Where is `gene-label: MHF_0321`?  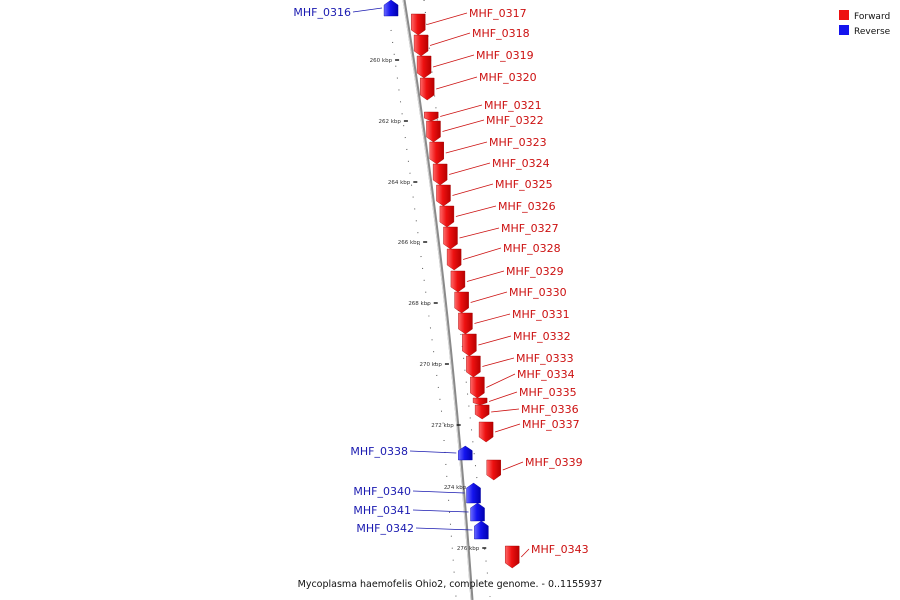 gene-label: MHF_0321 is located at coordinates (513, 105).